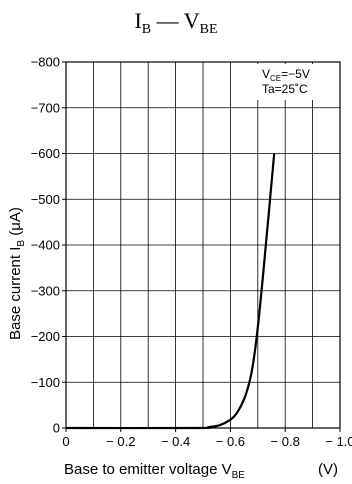 The height and width of the screenshot is (484, 352). I want to click on condition-line: VCE=−5V, so click(286, 75).